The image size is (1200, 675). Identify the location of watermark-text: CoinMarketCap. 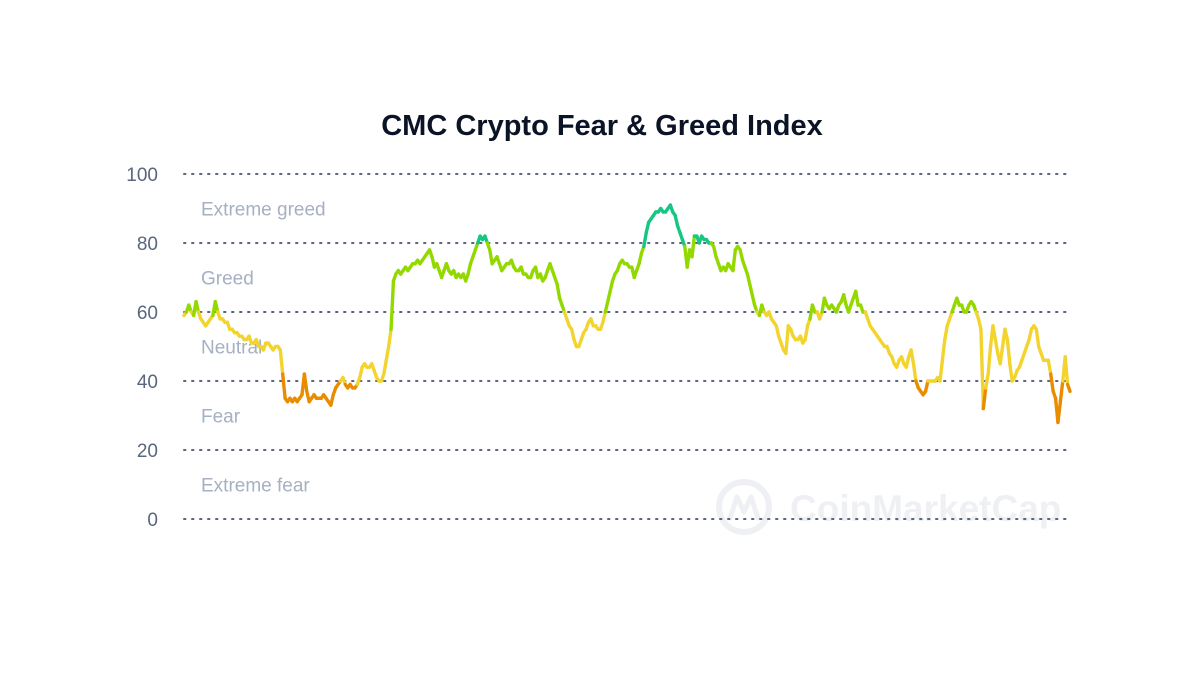
(925, 508).